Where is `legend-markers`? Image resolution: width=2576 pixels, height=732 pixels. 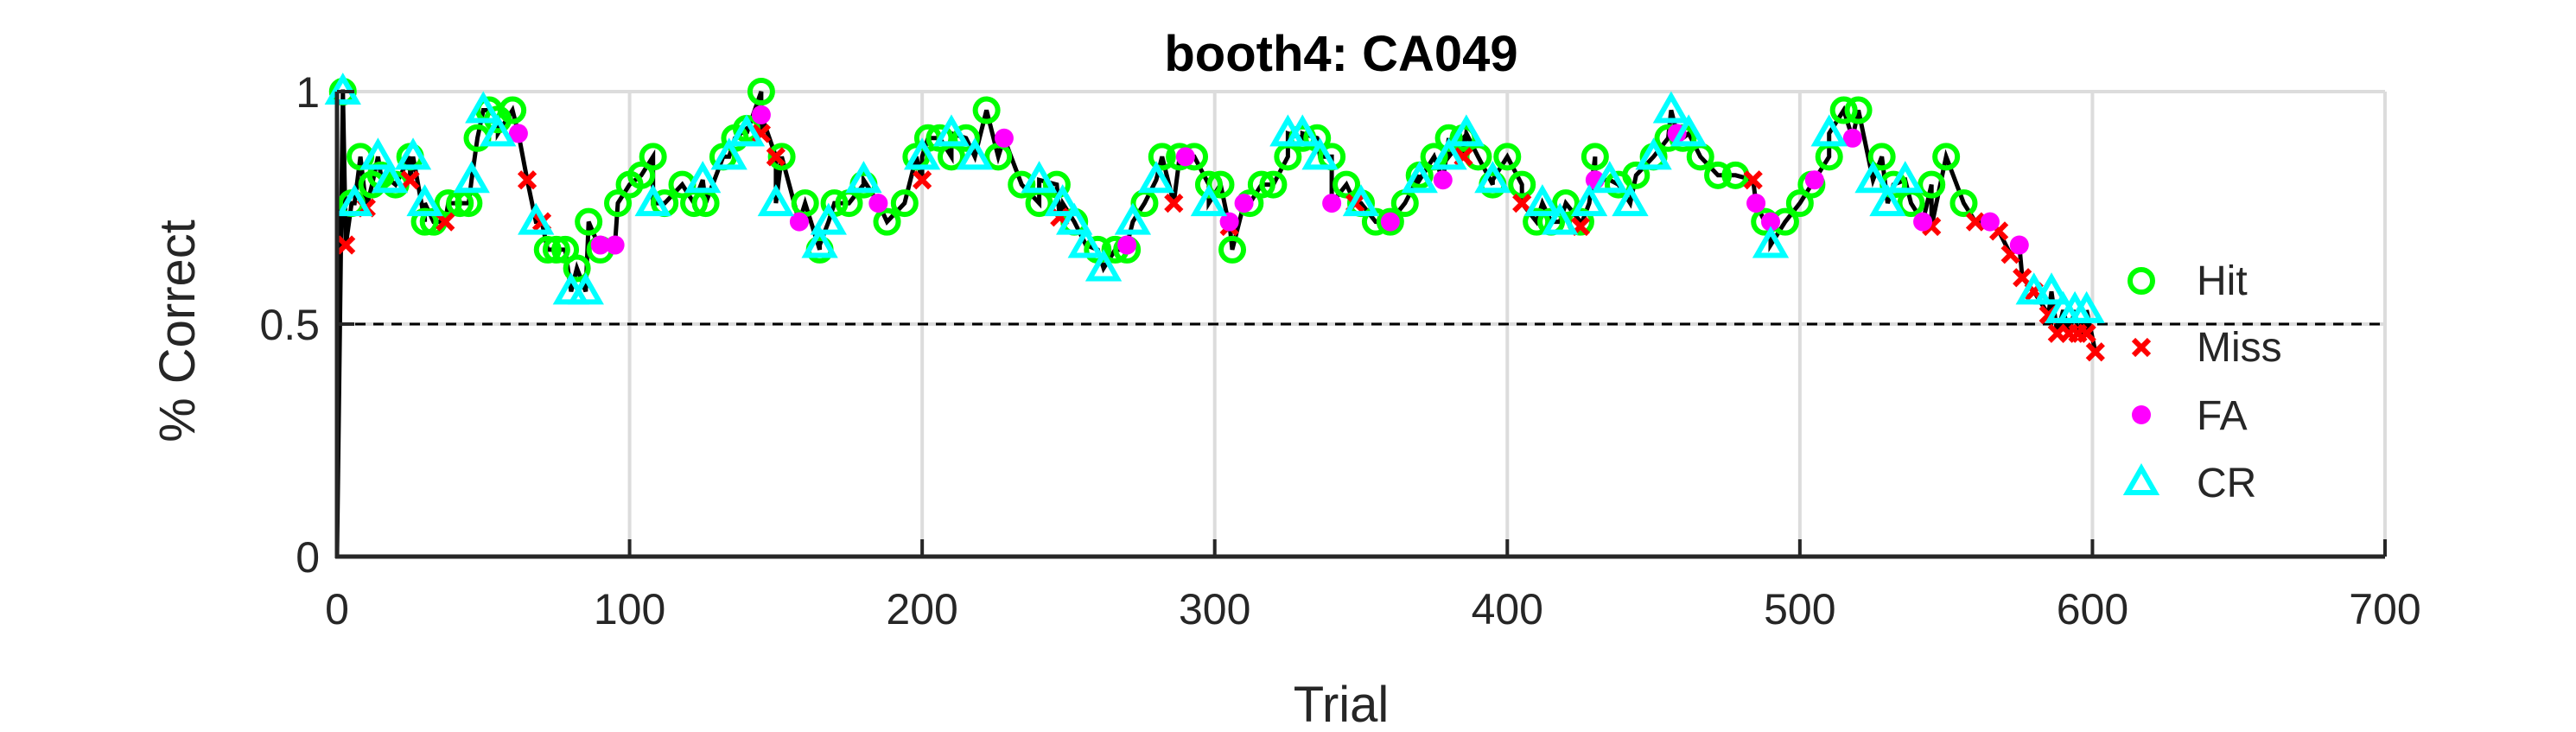 legend-markers is located at coordinates (2141, 381).